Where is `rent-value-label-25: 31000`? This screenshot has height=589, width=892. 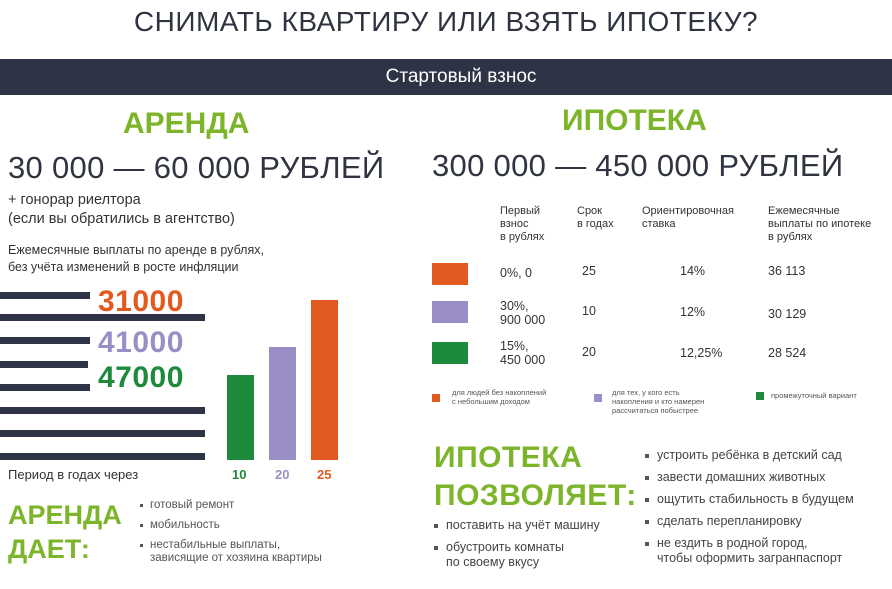
rent-value-label-25: 31000 is located at coordinates (141, 301).